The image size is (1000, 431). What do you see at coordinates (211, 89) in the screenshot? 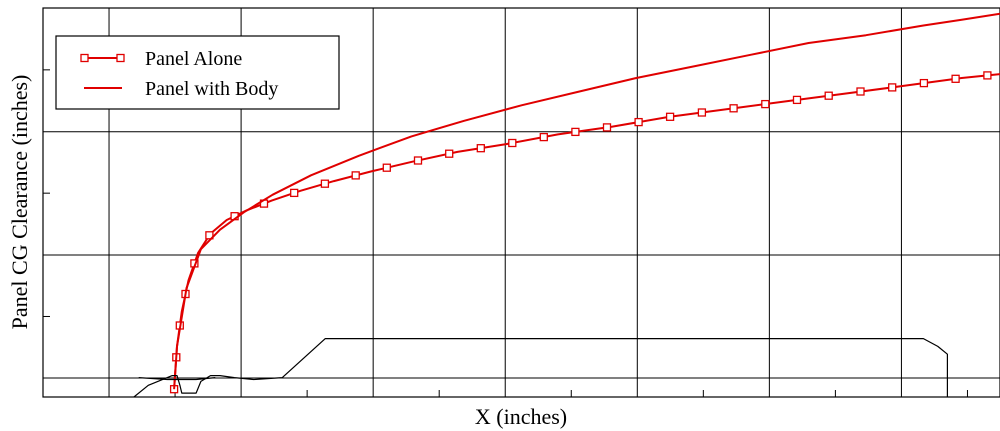
I see `legend-label-panel-with-body: Panel with Body` at bounding box center [211, 89].